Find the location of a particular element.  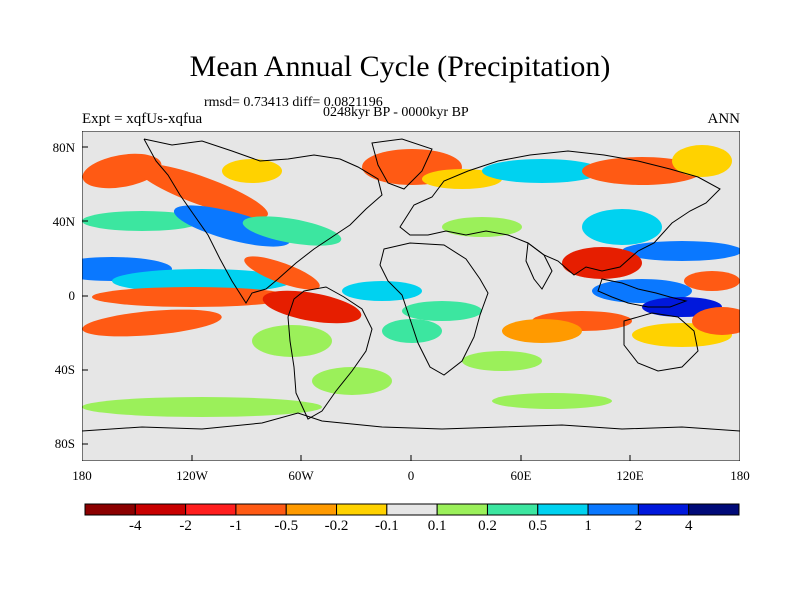

colorbar-level-label: 1 is located at coordinates (588, 526).